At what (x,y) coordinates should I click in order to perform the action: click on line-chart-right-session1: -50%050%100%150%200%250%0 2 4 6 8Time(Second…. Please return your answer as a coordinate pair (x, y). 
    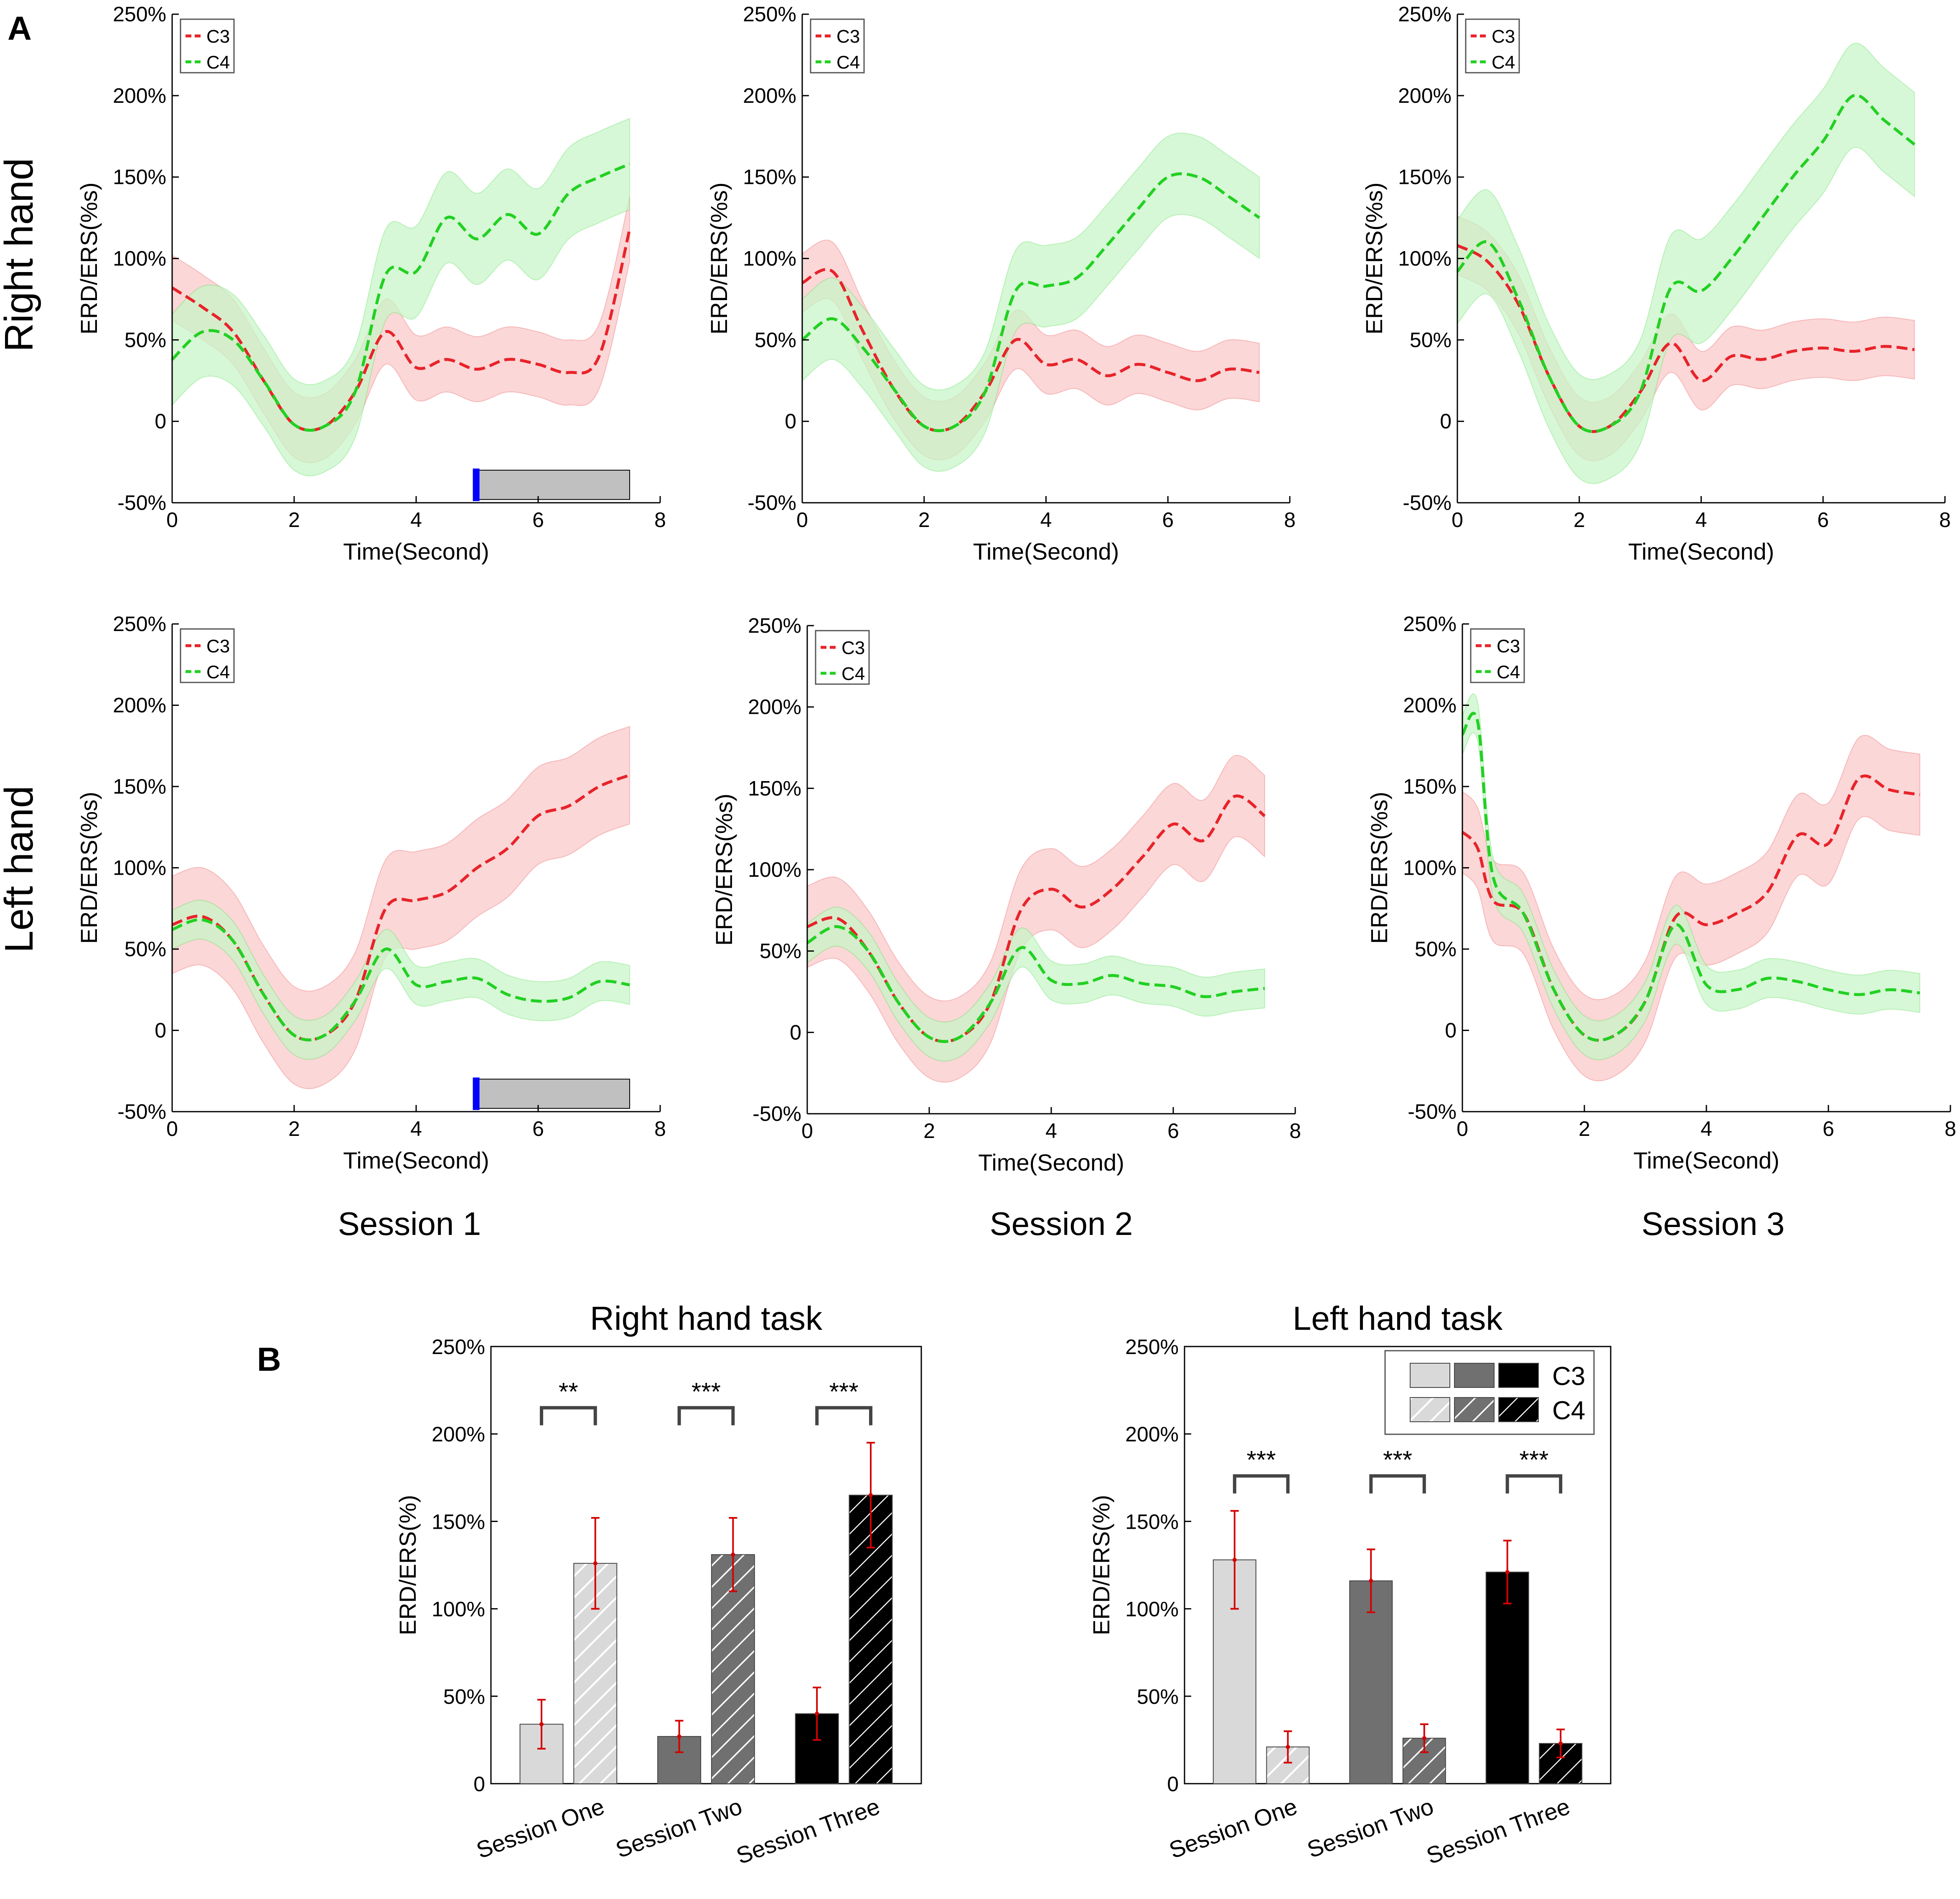
    Looking at the image, I should click on (371, 284).